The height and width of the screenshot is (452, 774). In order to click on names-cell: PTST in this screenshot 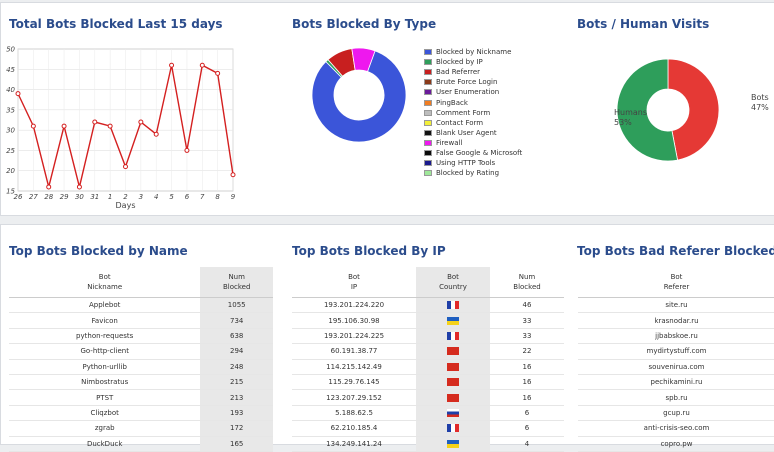, I will do `click(105, 397)`.